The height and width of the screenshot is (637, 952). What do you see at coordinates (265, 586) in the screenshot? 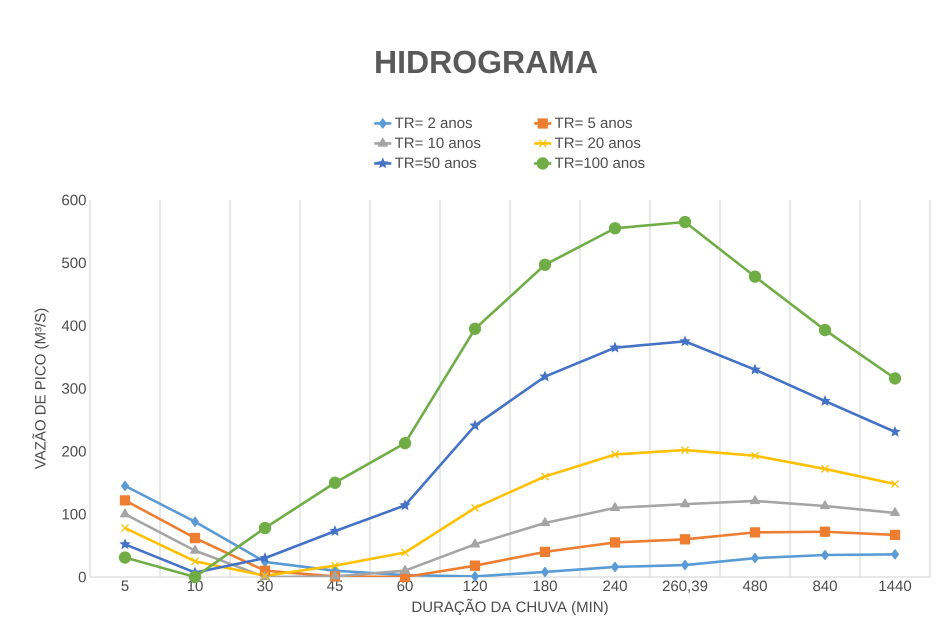
I see `x-tick-label: 30` at bounding box center [265, 586].